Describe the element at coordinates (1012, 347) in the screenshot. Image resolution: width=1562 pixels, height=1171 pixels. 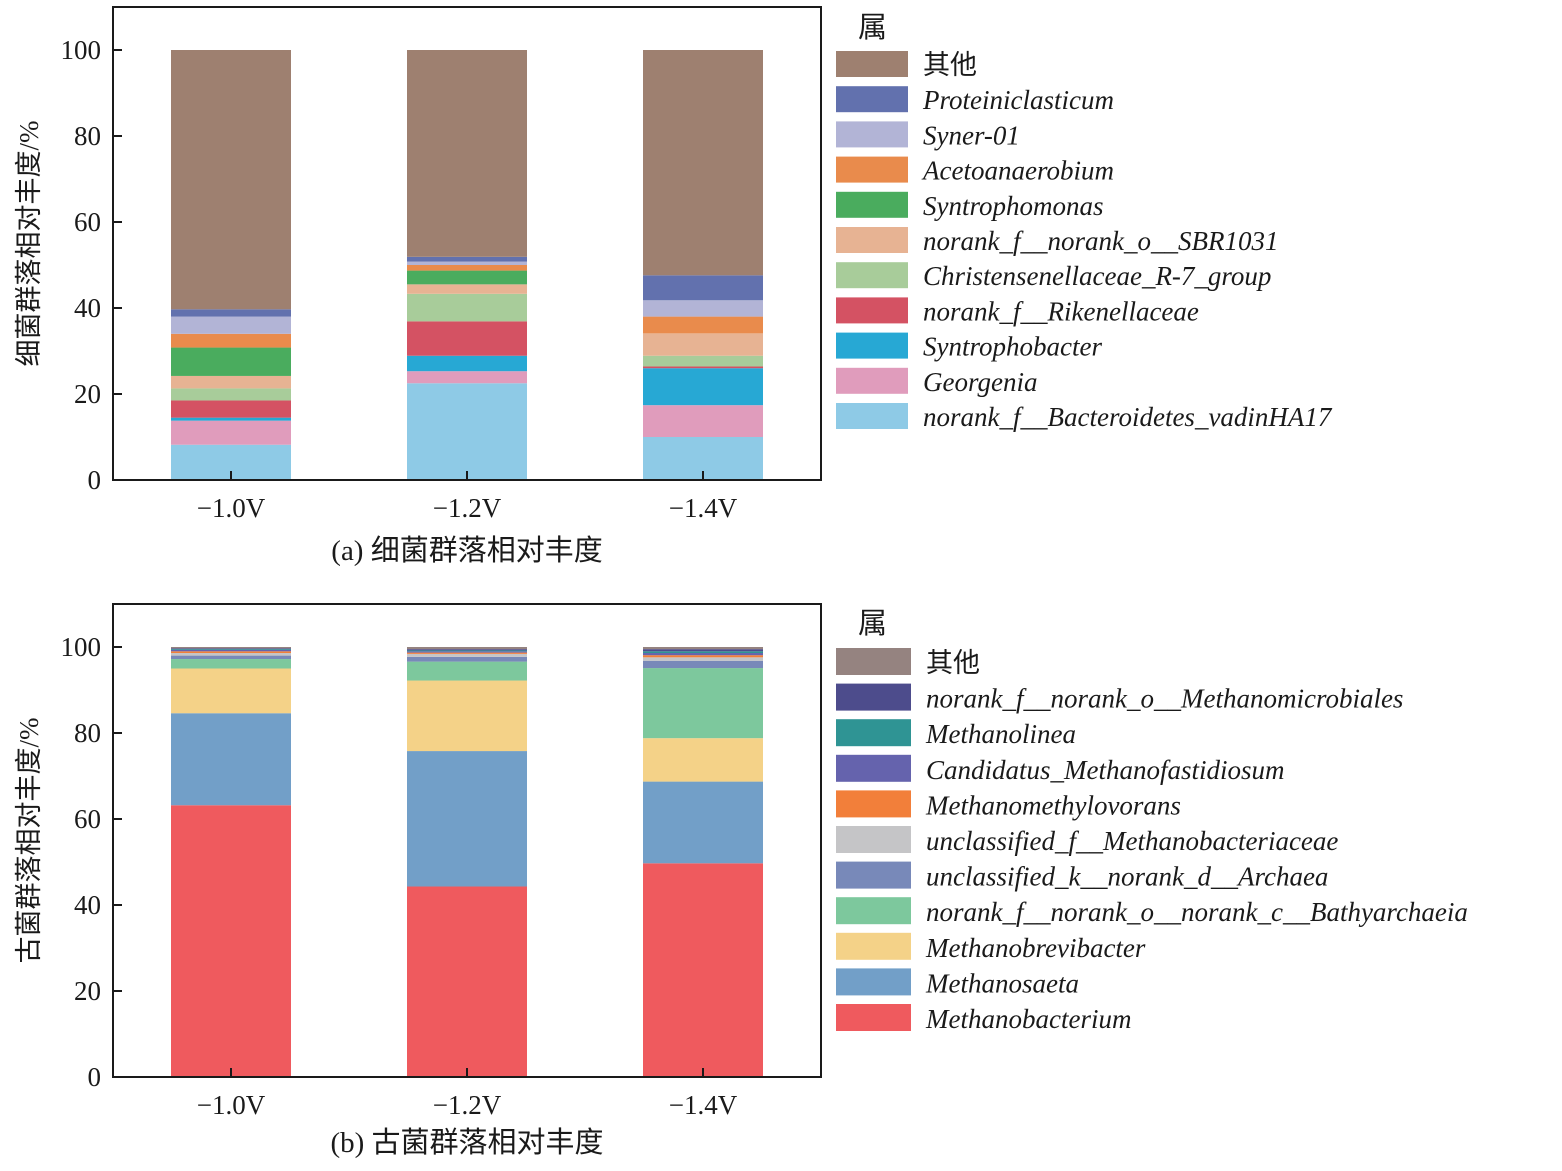
I see `legend-label: Syntrophobacter` at that location.